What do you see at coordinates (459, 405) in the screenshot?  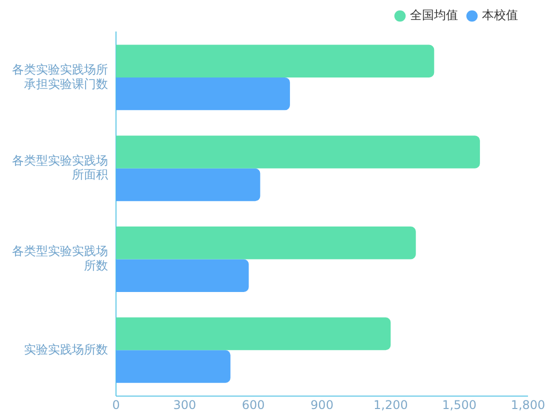 I see `x-tick-label: 1,500` at bounding box center [459, 405].